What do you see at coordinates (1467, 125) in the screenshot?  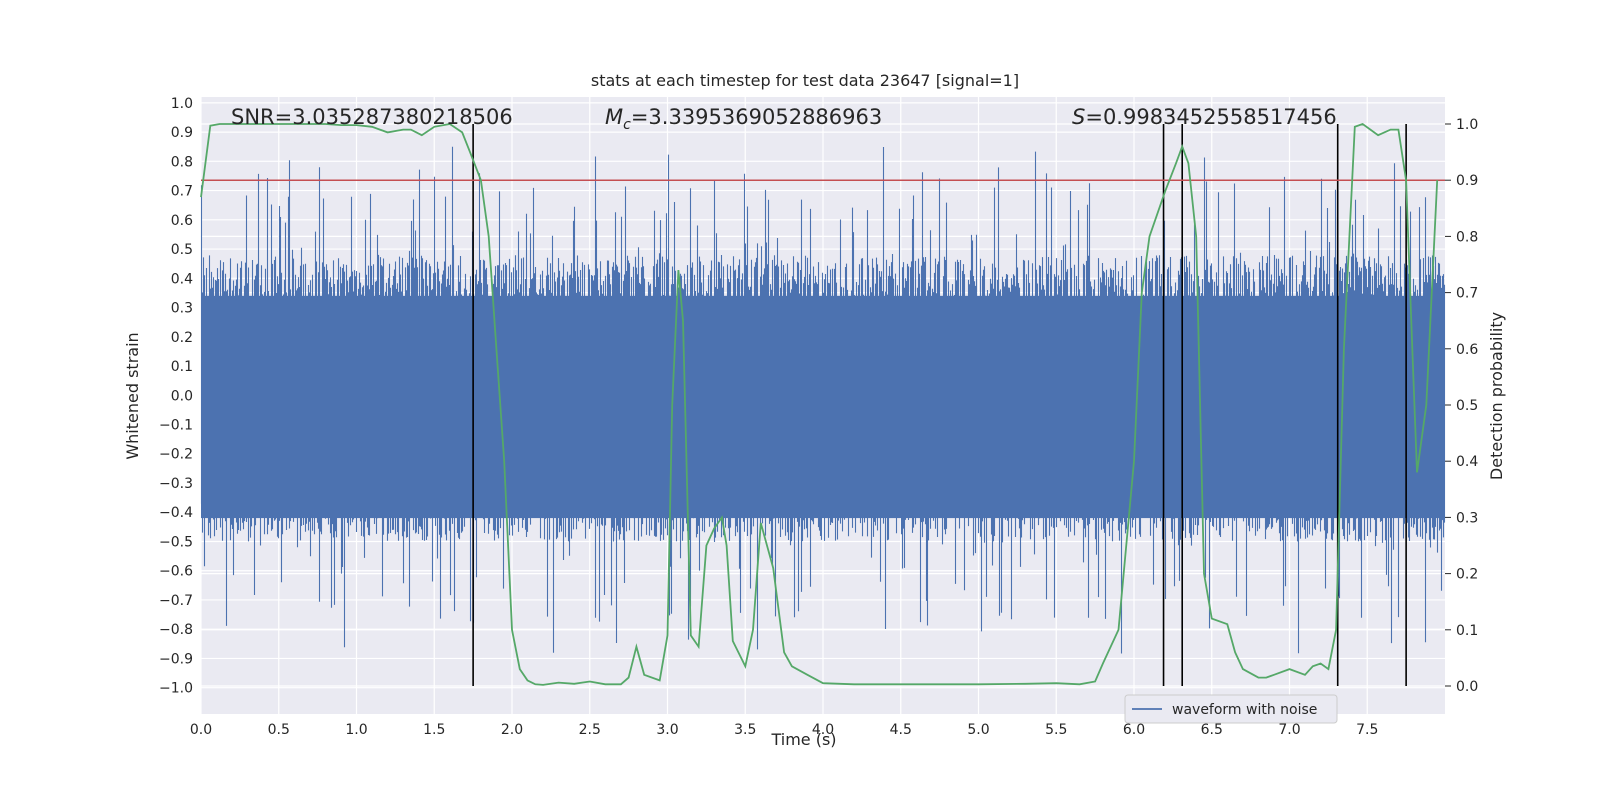 I see `y-right-tick-label: 1.0` at bounding box center [1467, 125].